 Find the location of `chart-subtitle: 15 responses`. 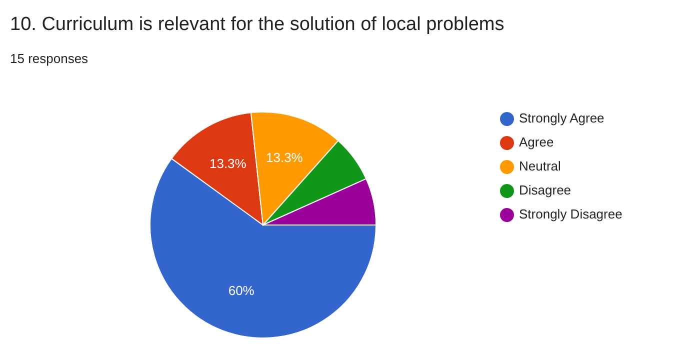

chart-subtitle: 15 responses is located at coordinates (49, 58).